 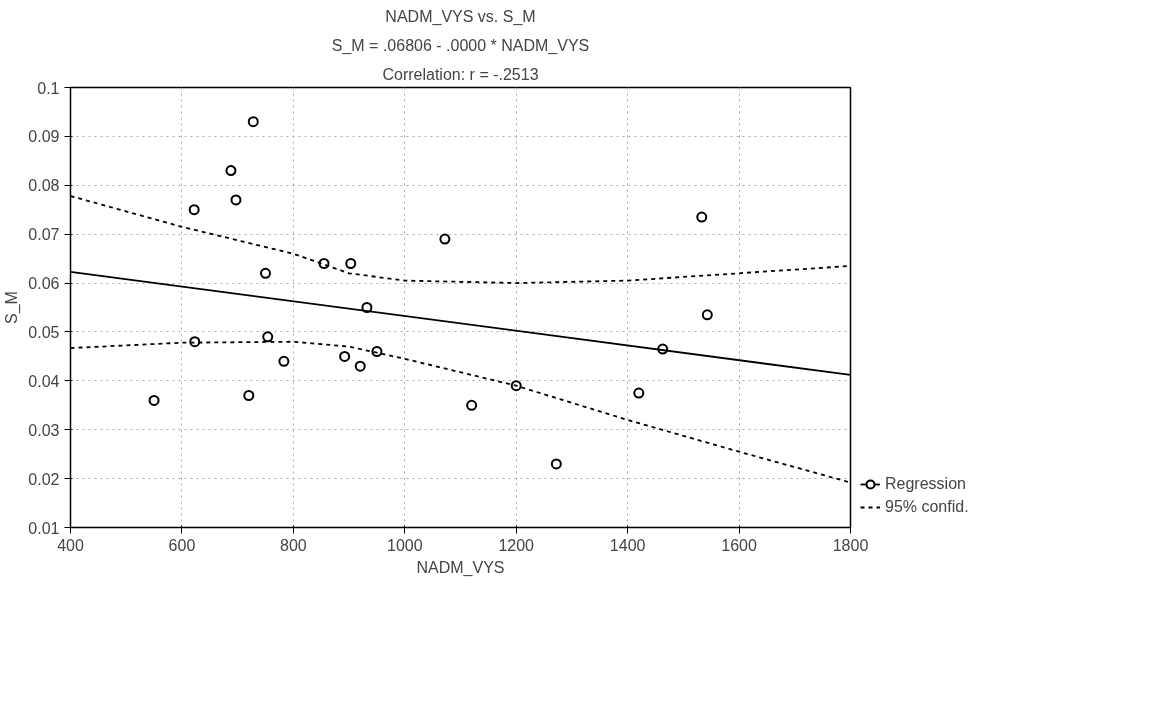 What do you see at coordinates (460, 45) in the screenshot?
I see `chart-subtitle: S_M = .06806 - .0000 * NADM_VYS` at bounding box center [460, 45].